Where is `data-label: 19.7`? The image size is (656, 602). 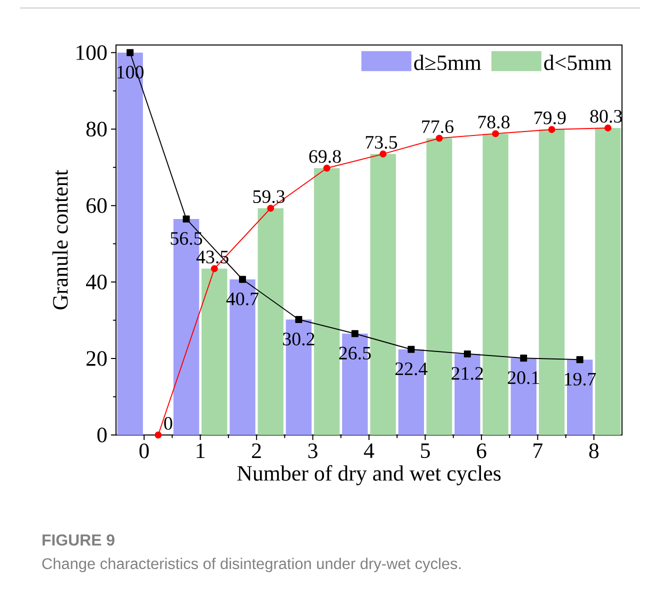 data-label: 19.7 is located at coordinates (580, 379).